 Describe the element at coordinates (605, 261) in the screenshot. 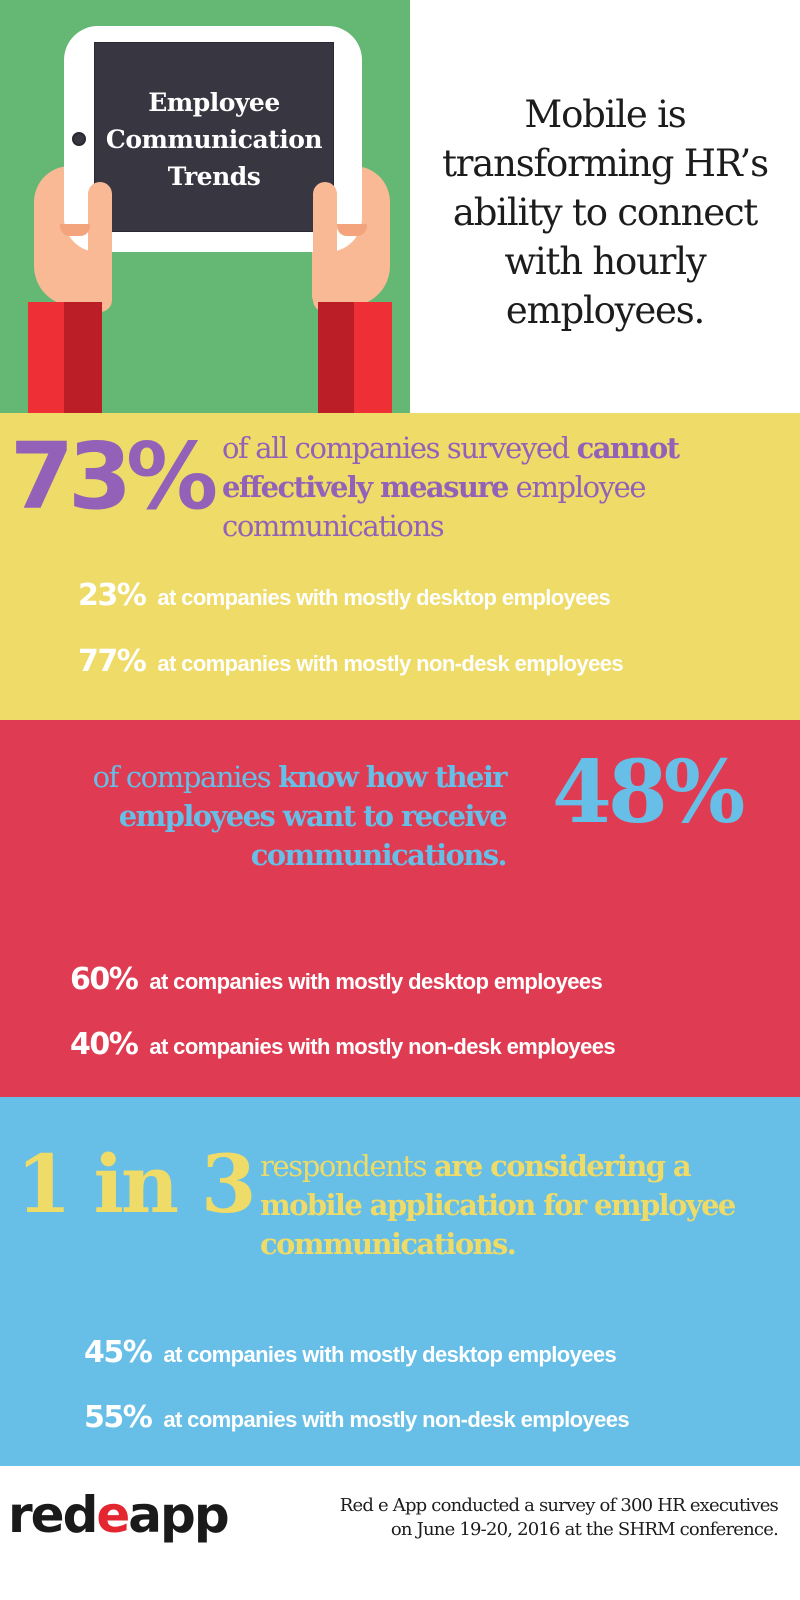

I see `tagline-line: with hourly` at that location.